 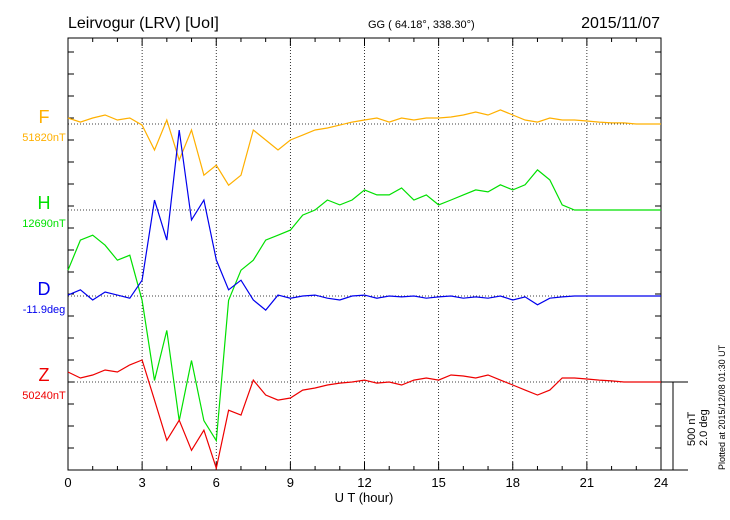 I want to click on series-name-z: Z, so click(x=44, y=375).